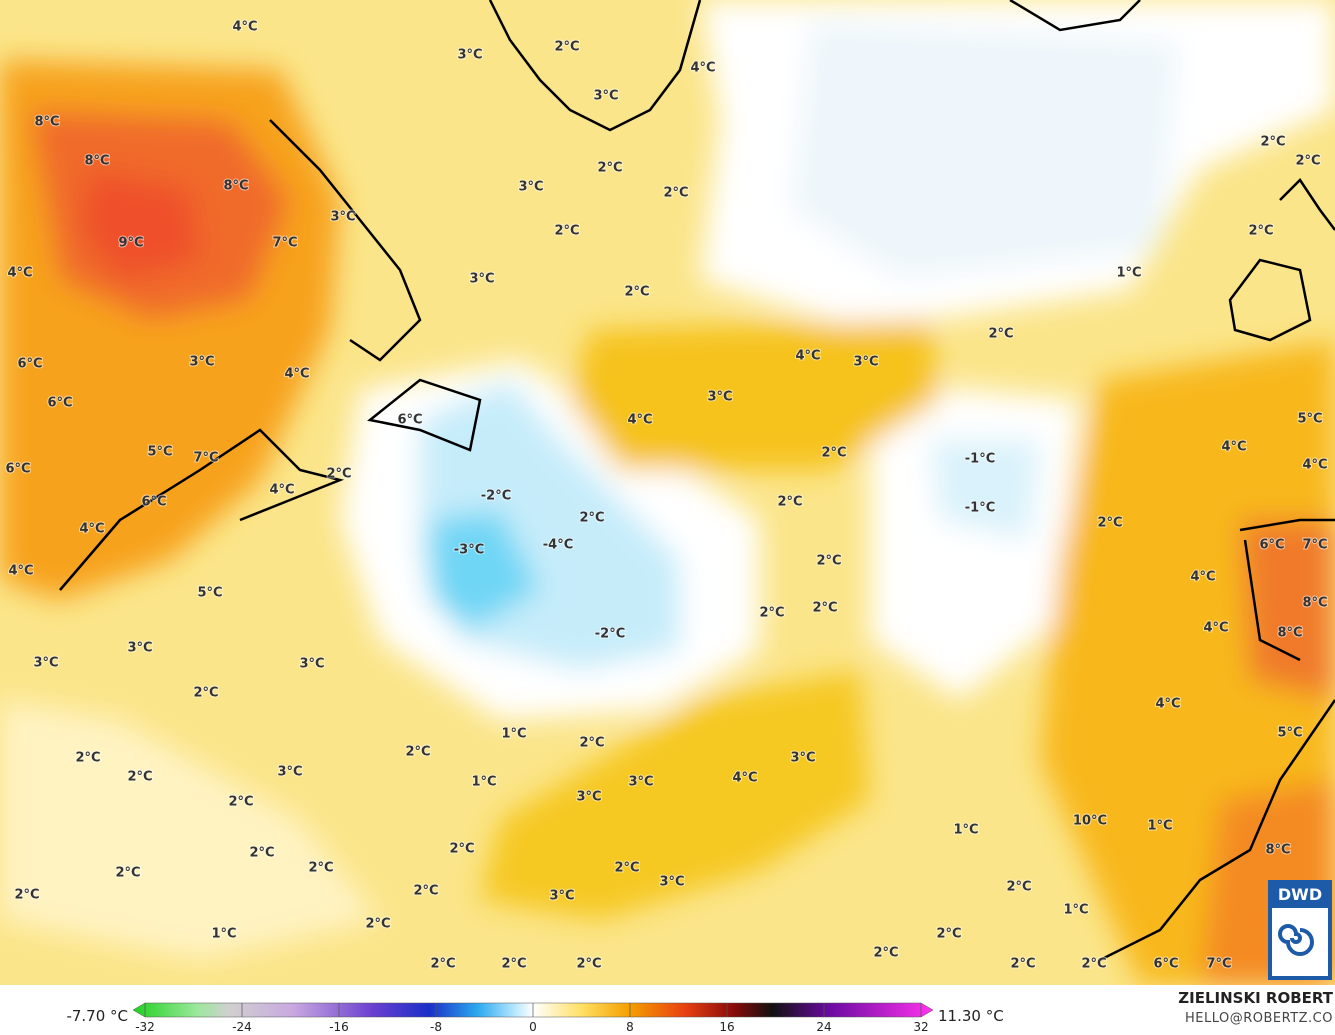  I want to click on temp-label: -3°C, so click(469, 550).